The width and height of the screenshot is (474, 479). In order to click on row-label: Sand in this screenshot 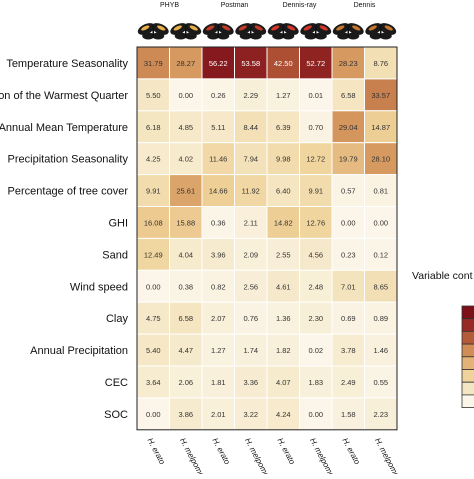, I will do `click(115, 255)`.